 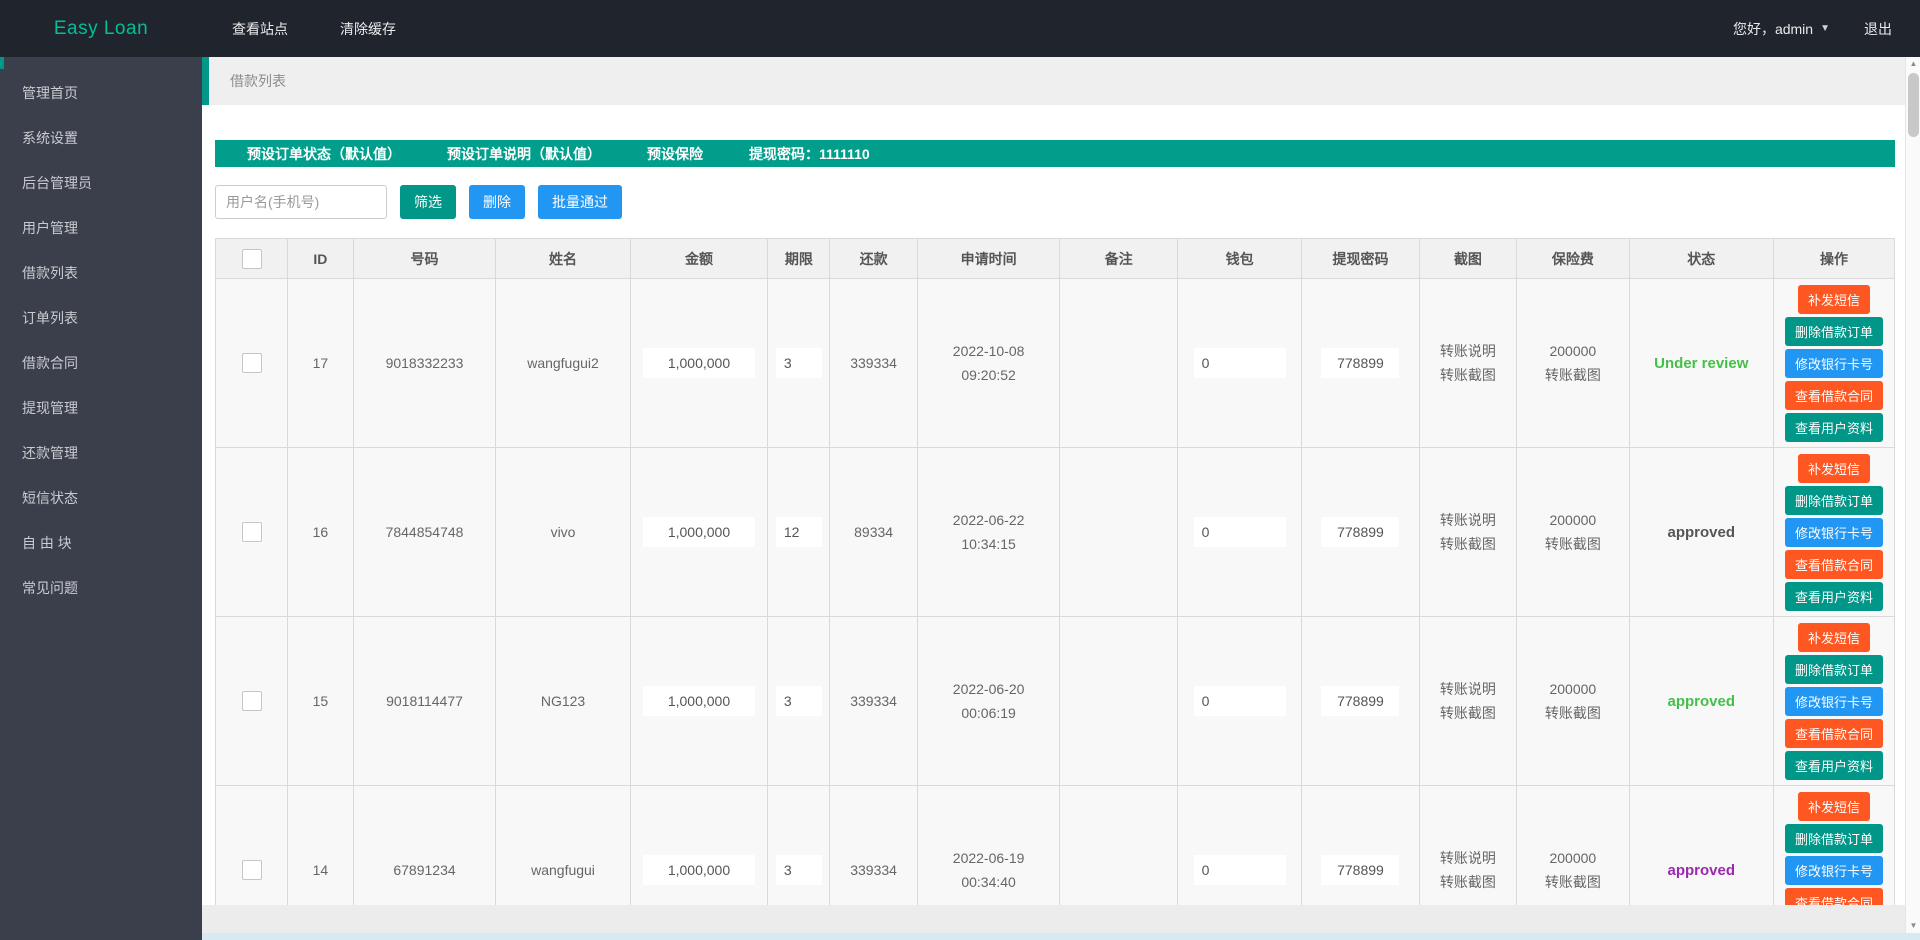 I want to click on sidebar-item-order-list: 订单列表, so click(x=50, y=318).